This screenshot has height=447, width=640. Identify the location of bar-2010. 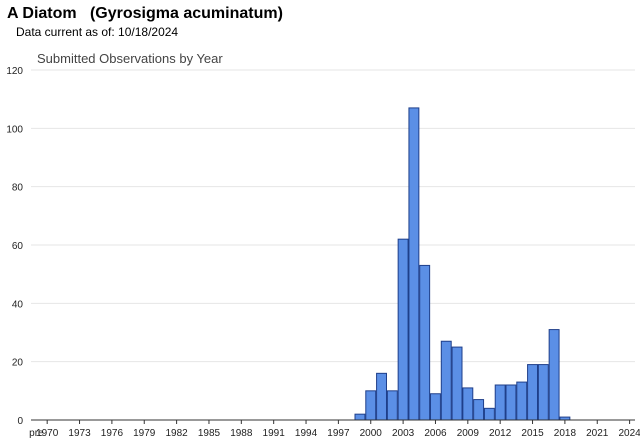
(479, 410).